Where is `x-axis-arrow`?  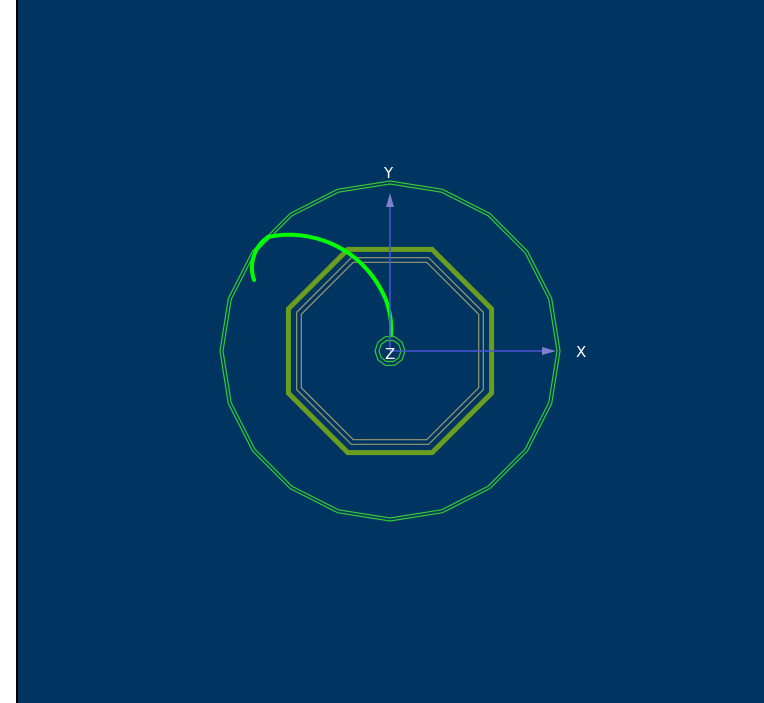 x-axis-arrow is located at coordinates (549, 351).